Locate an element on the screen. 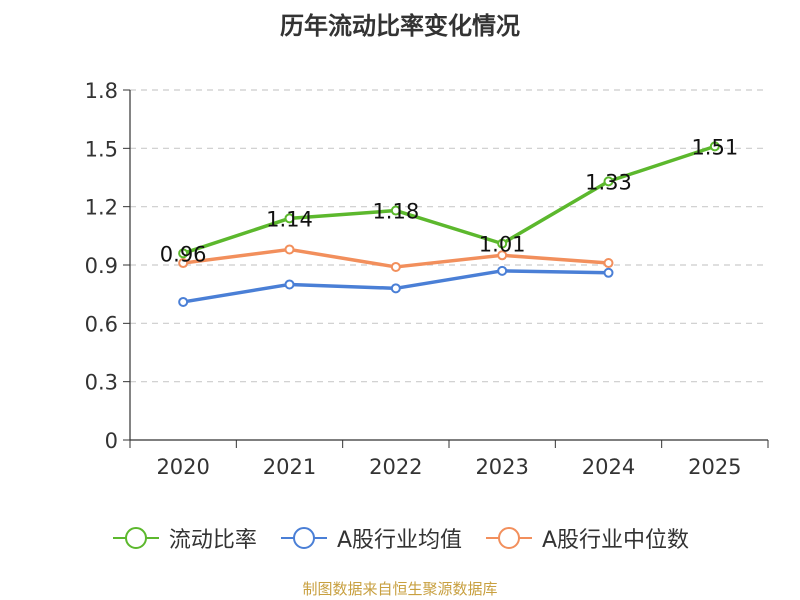 This screenshot has height=600, width=800. x-tick-label: 2020 is located at coordinates (182, 467).